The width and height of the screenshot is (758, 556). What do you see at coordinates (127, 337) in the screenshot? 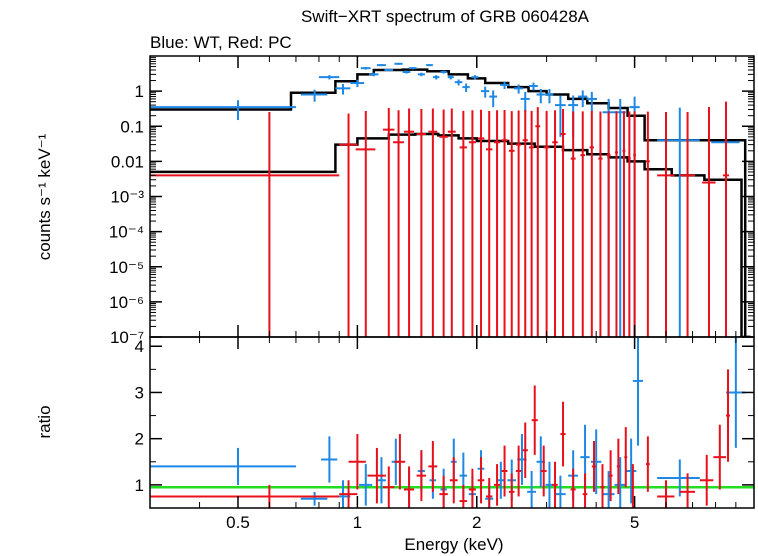
I see `y-tick-label: 10⁻⁷` at bounding box center [127, 337].